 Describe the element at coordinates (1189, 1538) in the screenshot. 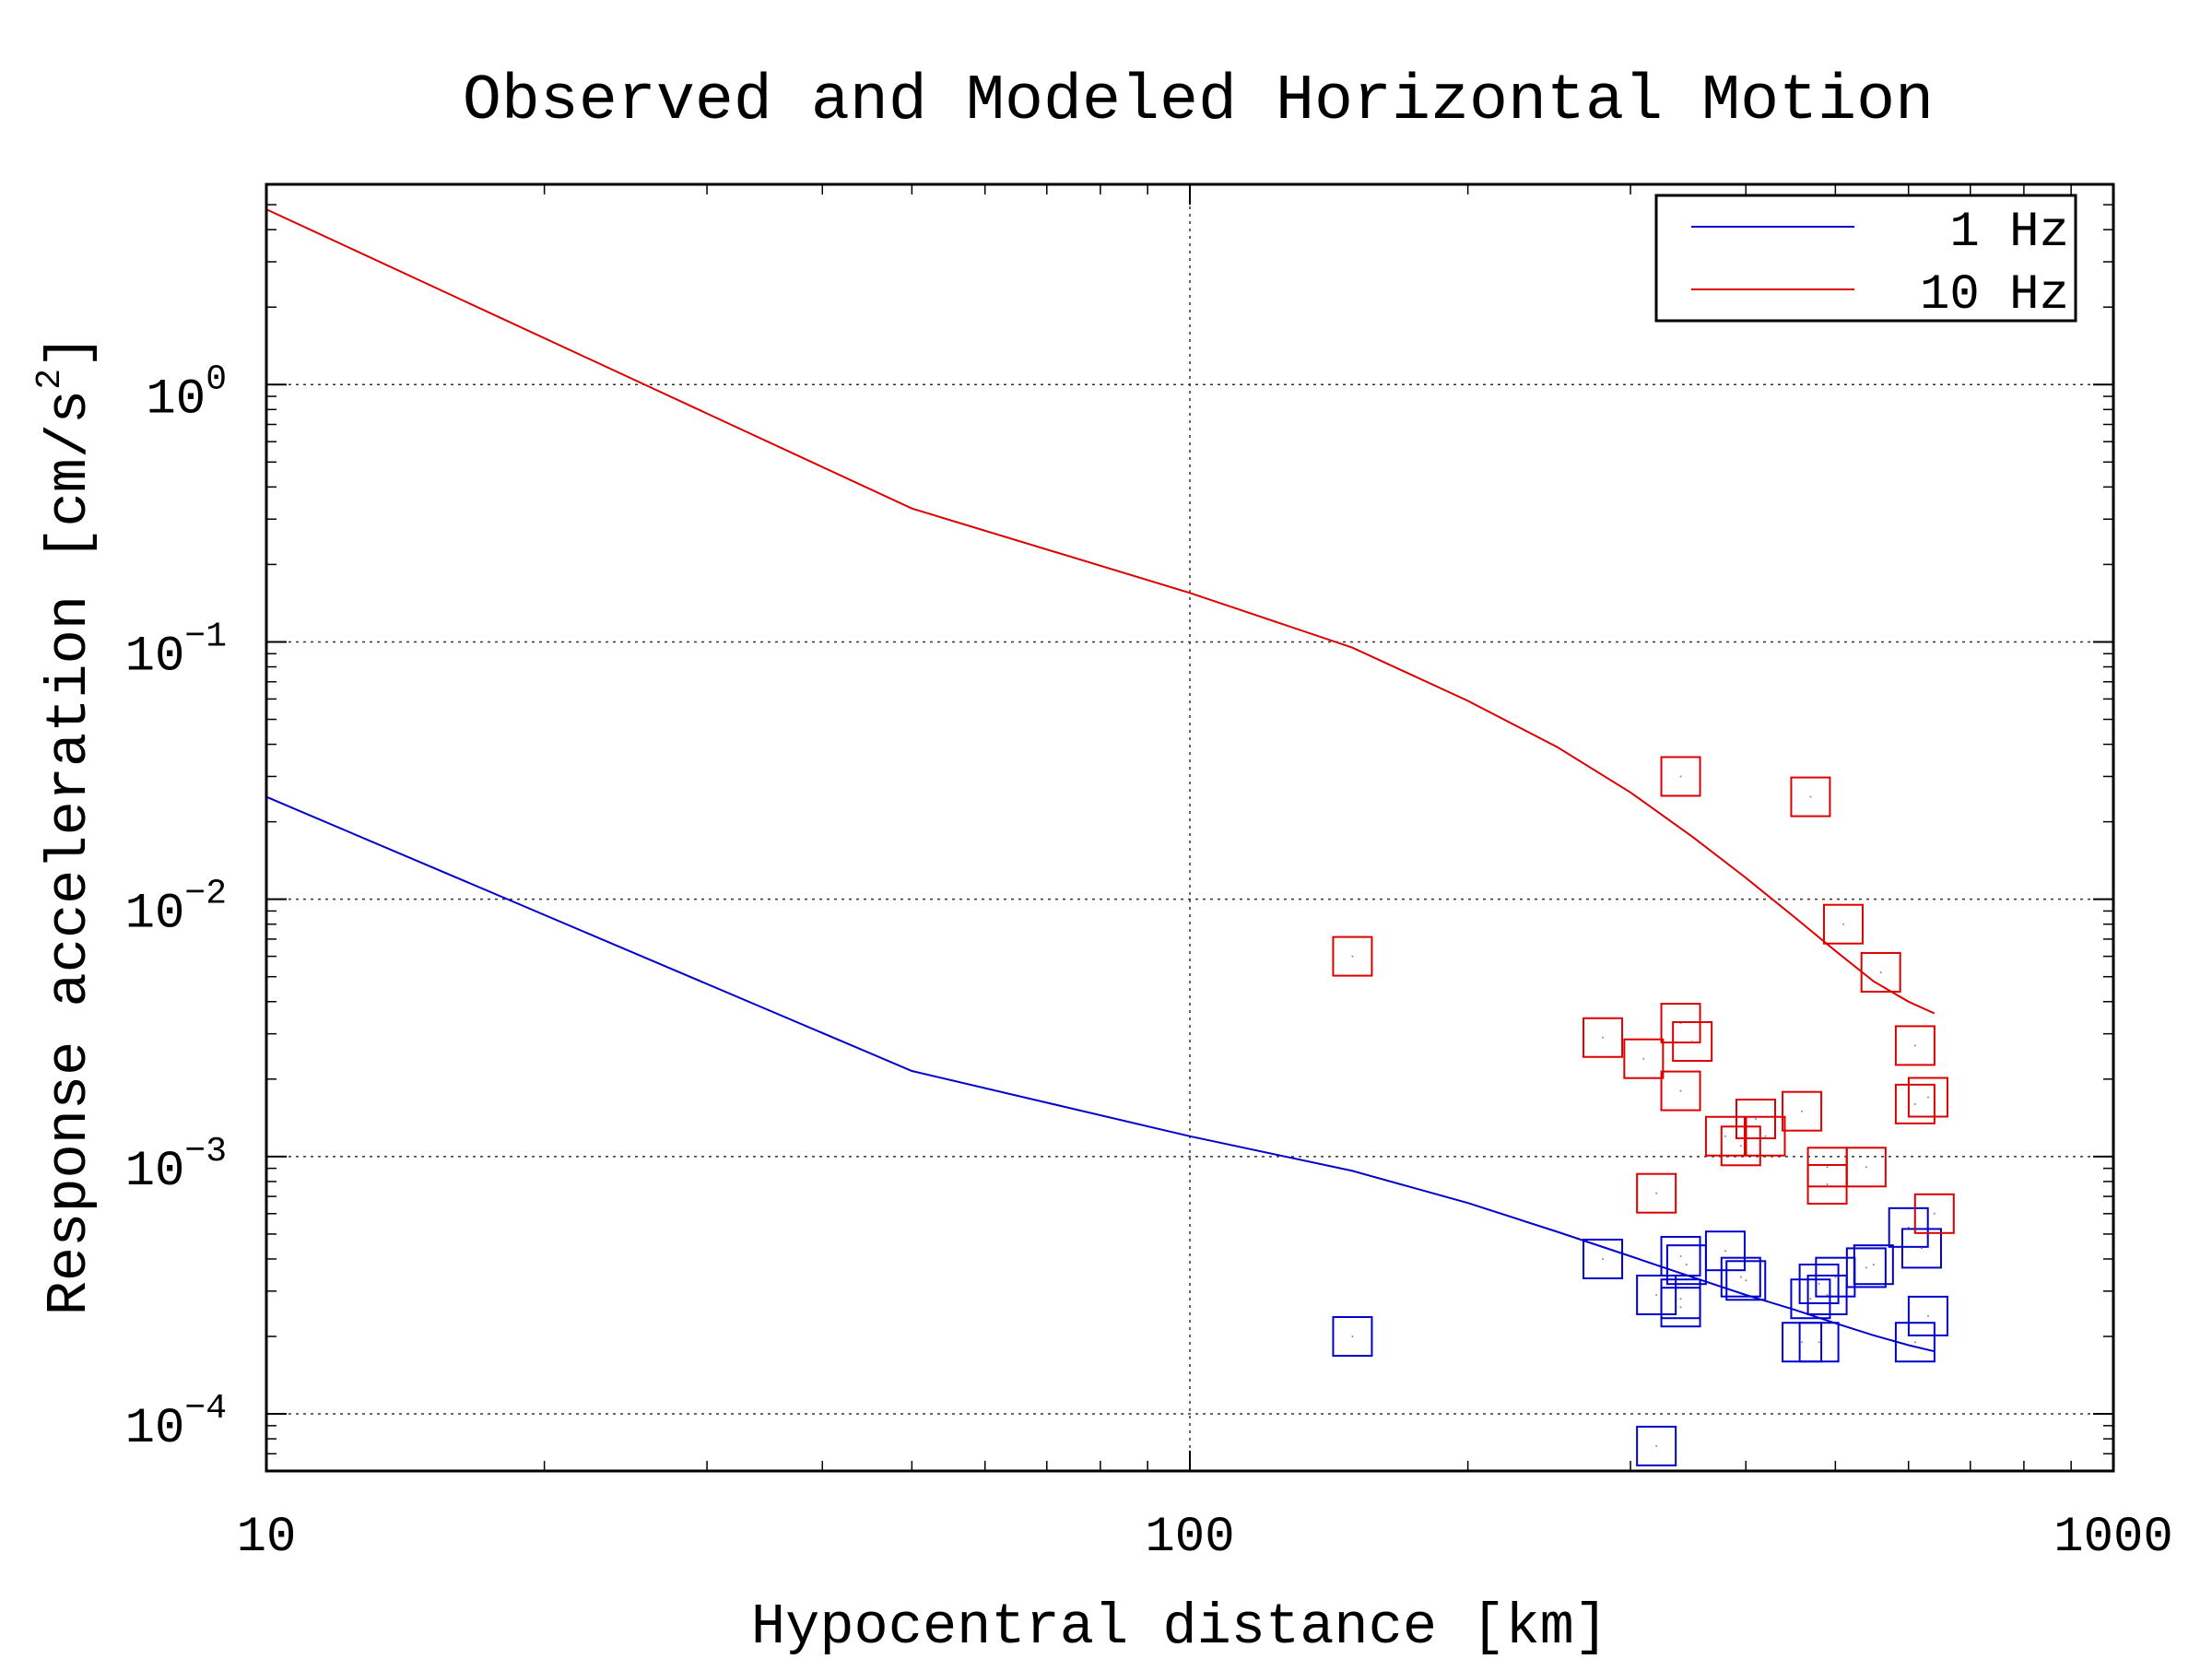

I see `x-tick-label: 100` at that location.